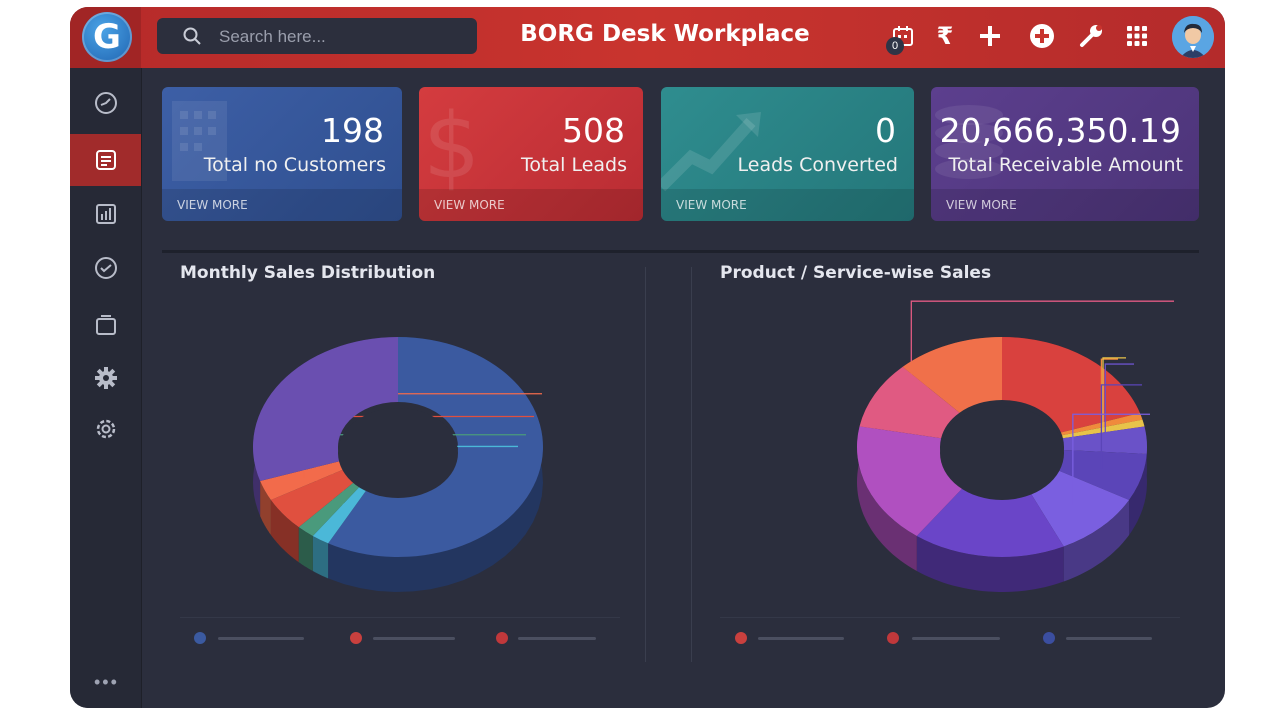 The height and width of the screenshot is (720, 1280). Describe the element at coordinates (308, 273) in the screenshot. I see `monthly-sales-title: Monthly Sales Distribution` at that location.